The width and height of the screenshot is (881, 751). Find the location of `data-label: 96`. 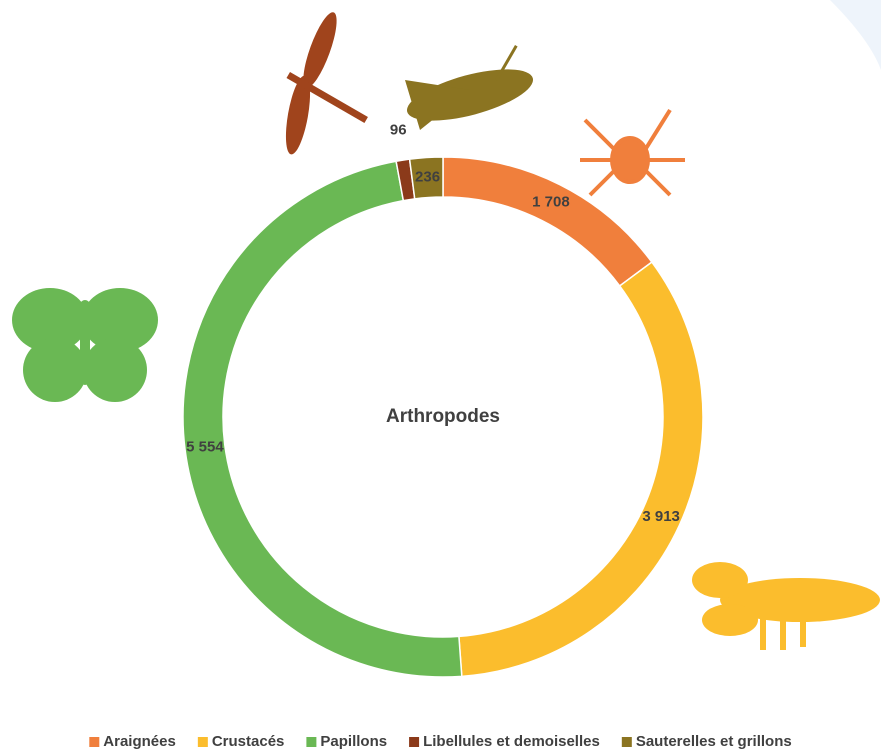

data-label: 96 is located at coordinates (398, 129).